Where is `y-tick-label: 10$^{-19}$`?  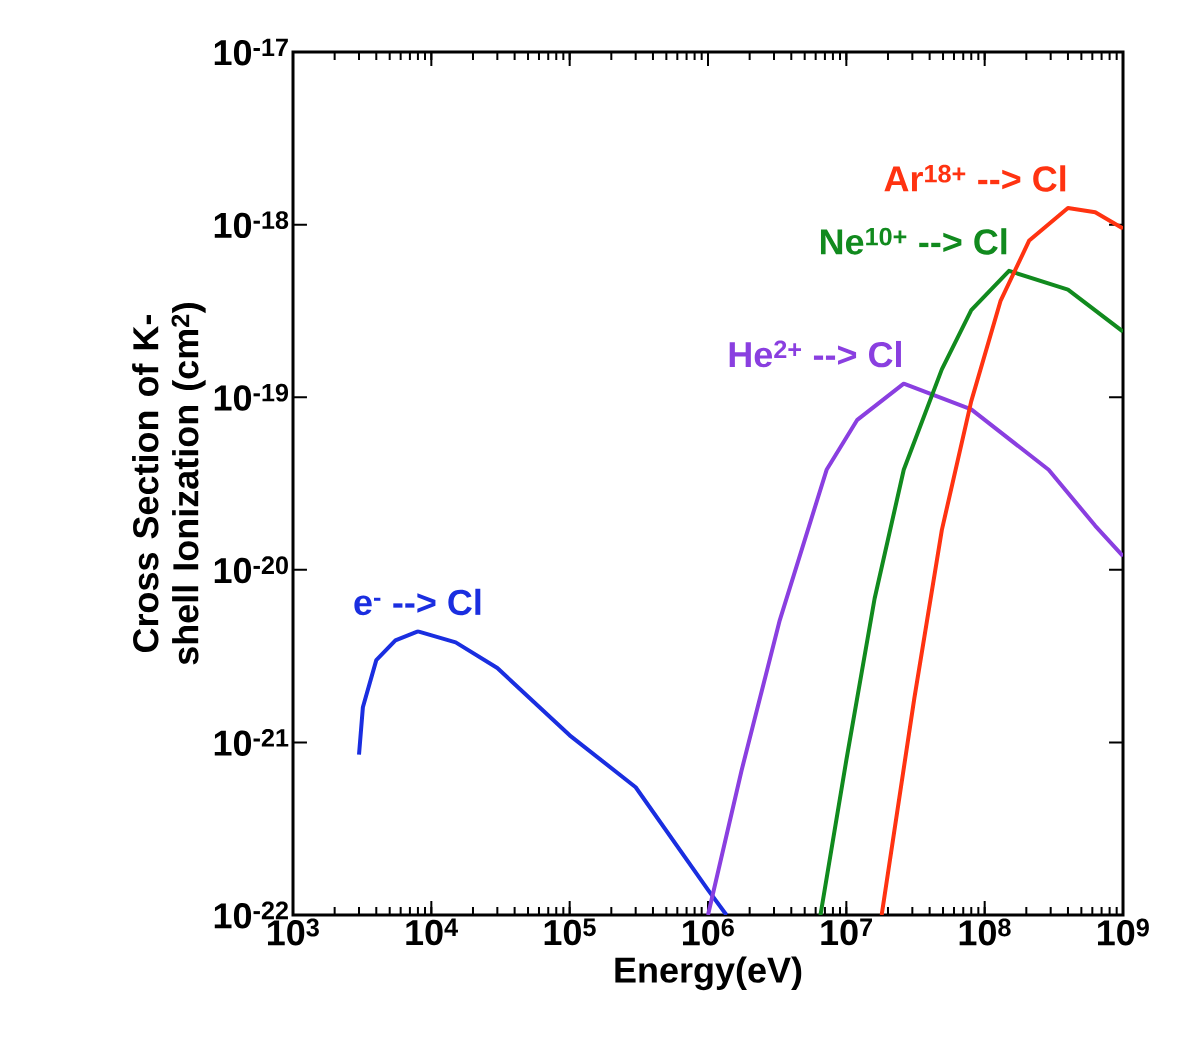 y-tick-label: 10$^{-19}$ is located at coordinates (251, 397).